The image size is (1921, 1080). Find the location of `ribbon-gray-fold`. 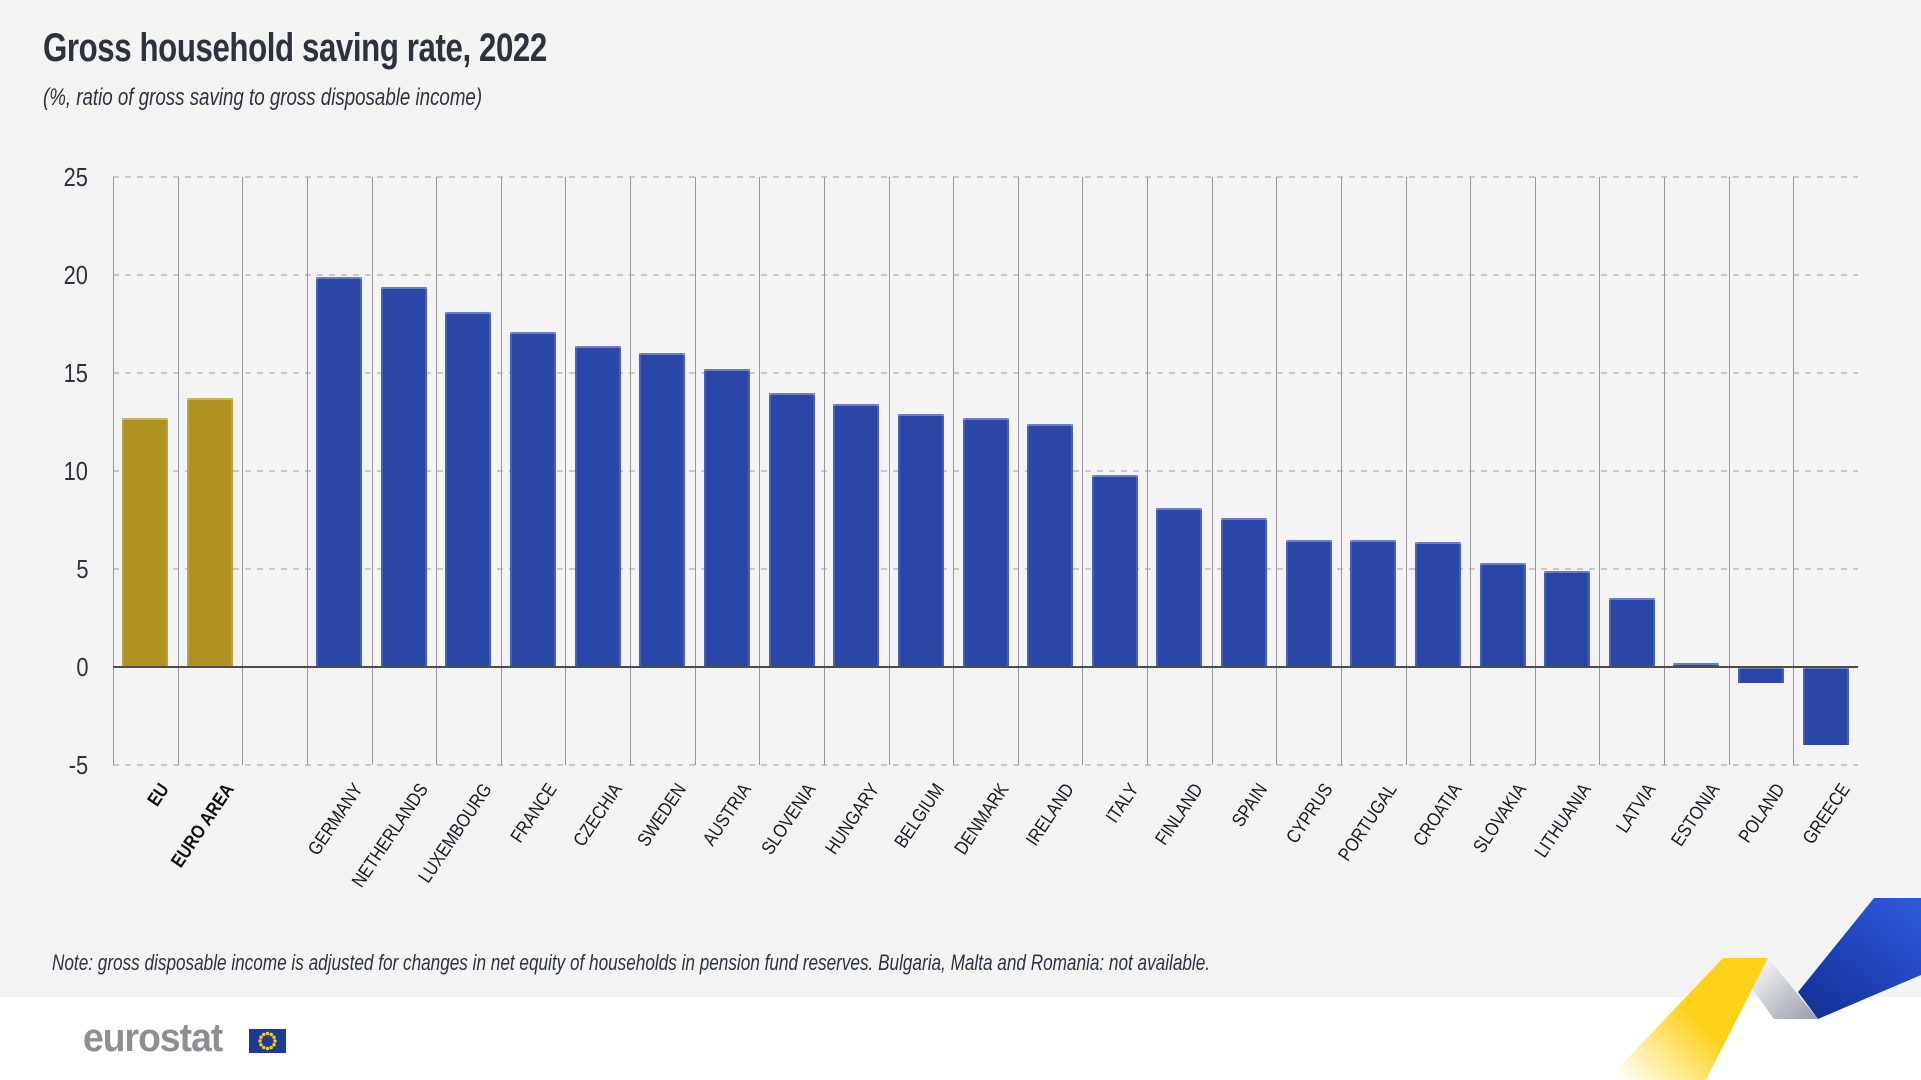

ribbon-gray-fold is located at coordinates (1782, 988).